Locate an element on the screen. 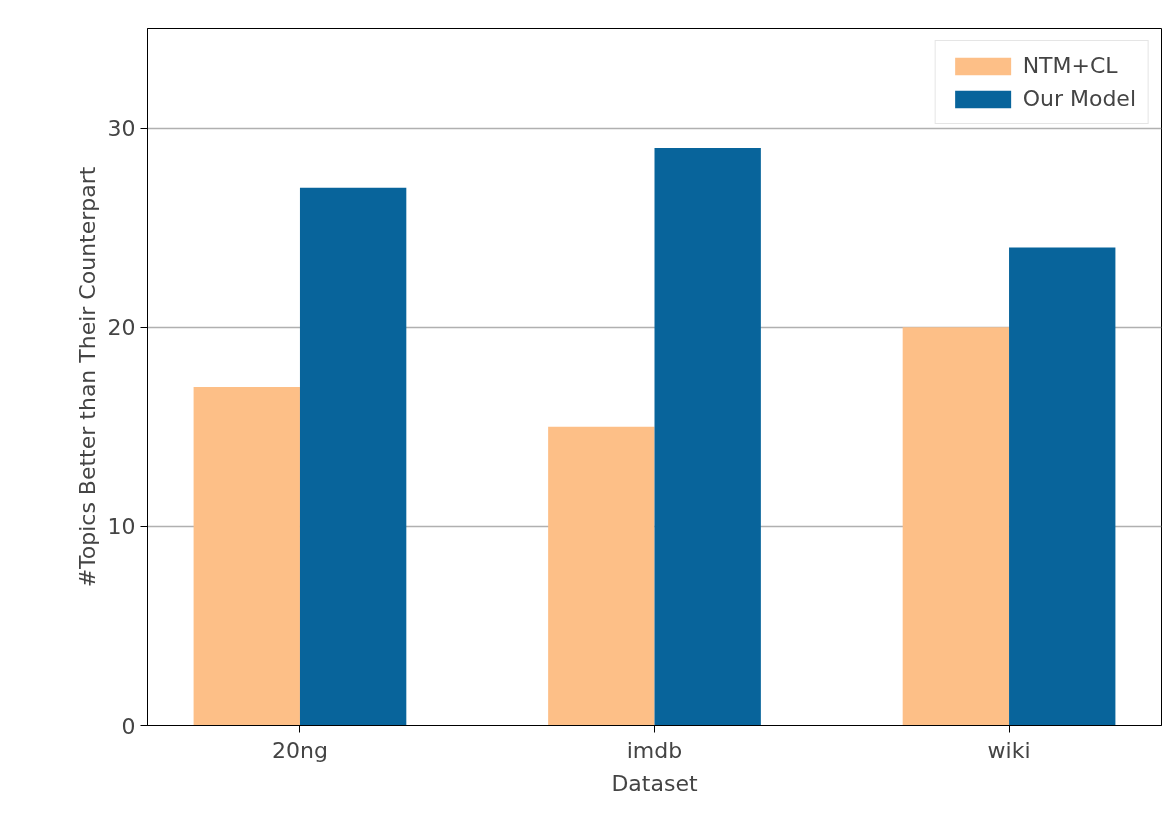  y-tick-label: 0 is located at coordinates (128, 726).